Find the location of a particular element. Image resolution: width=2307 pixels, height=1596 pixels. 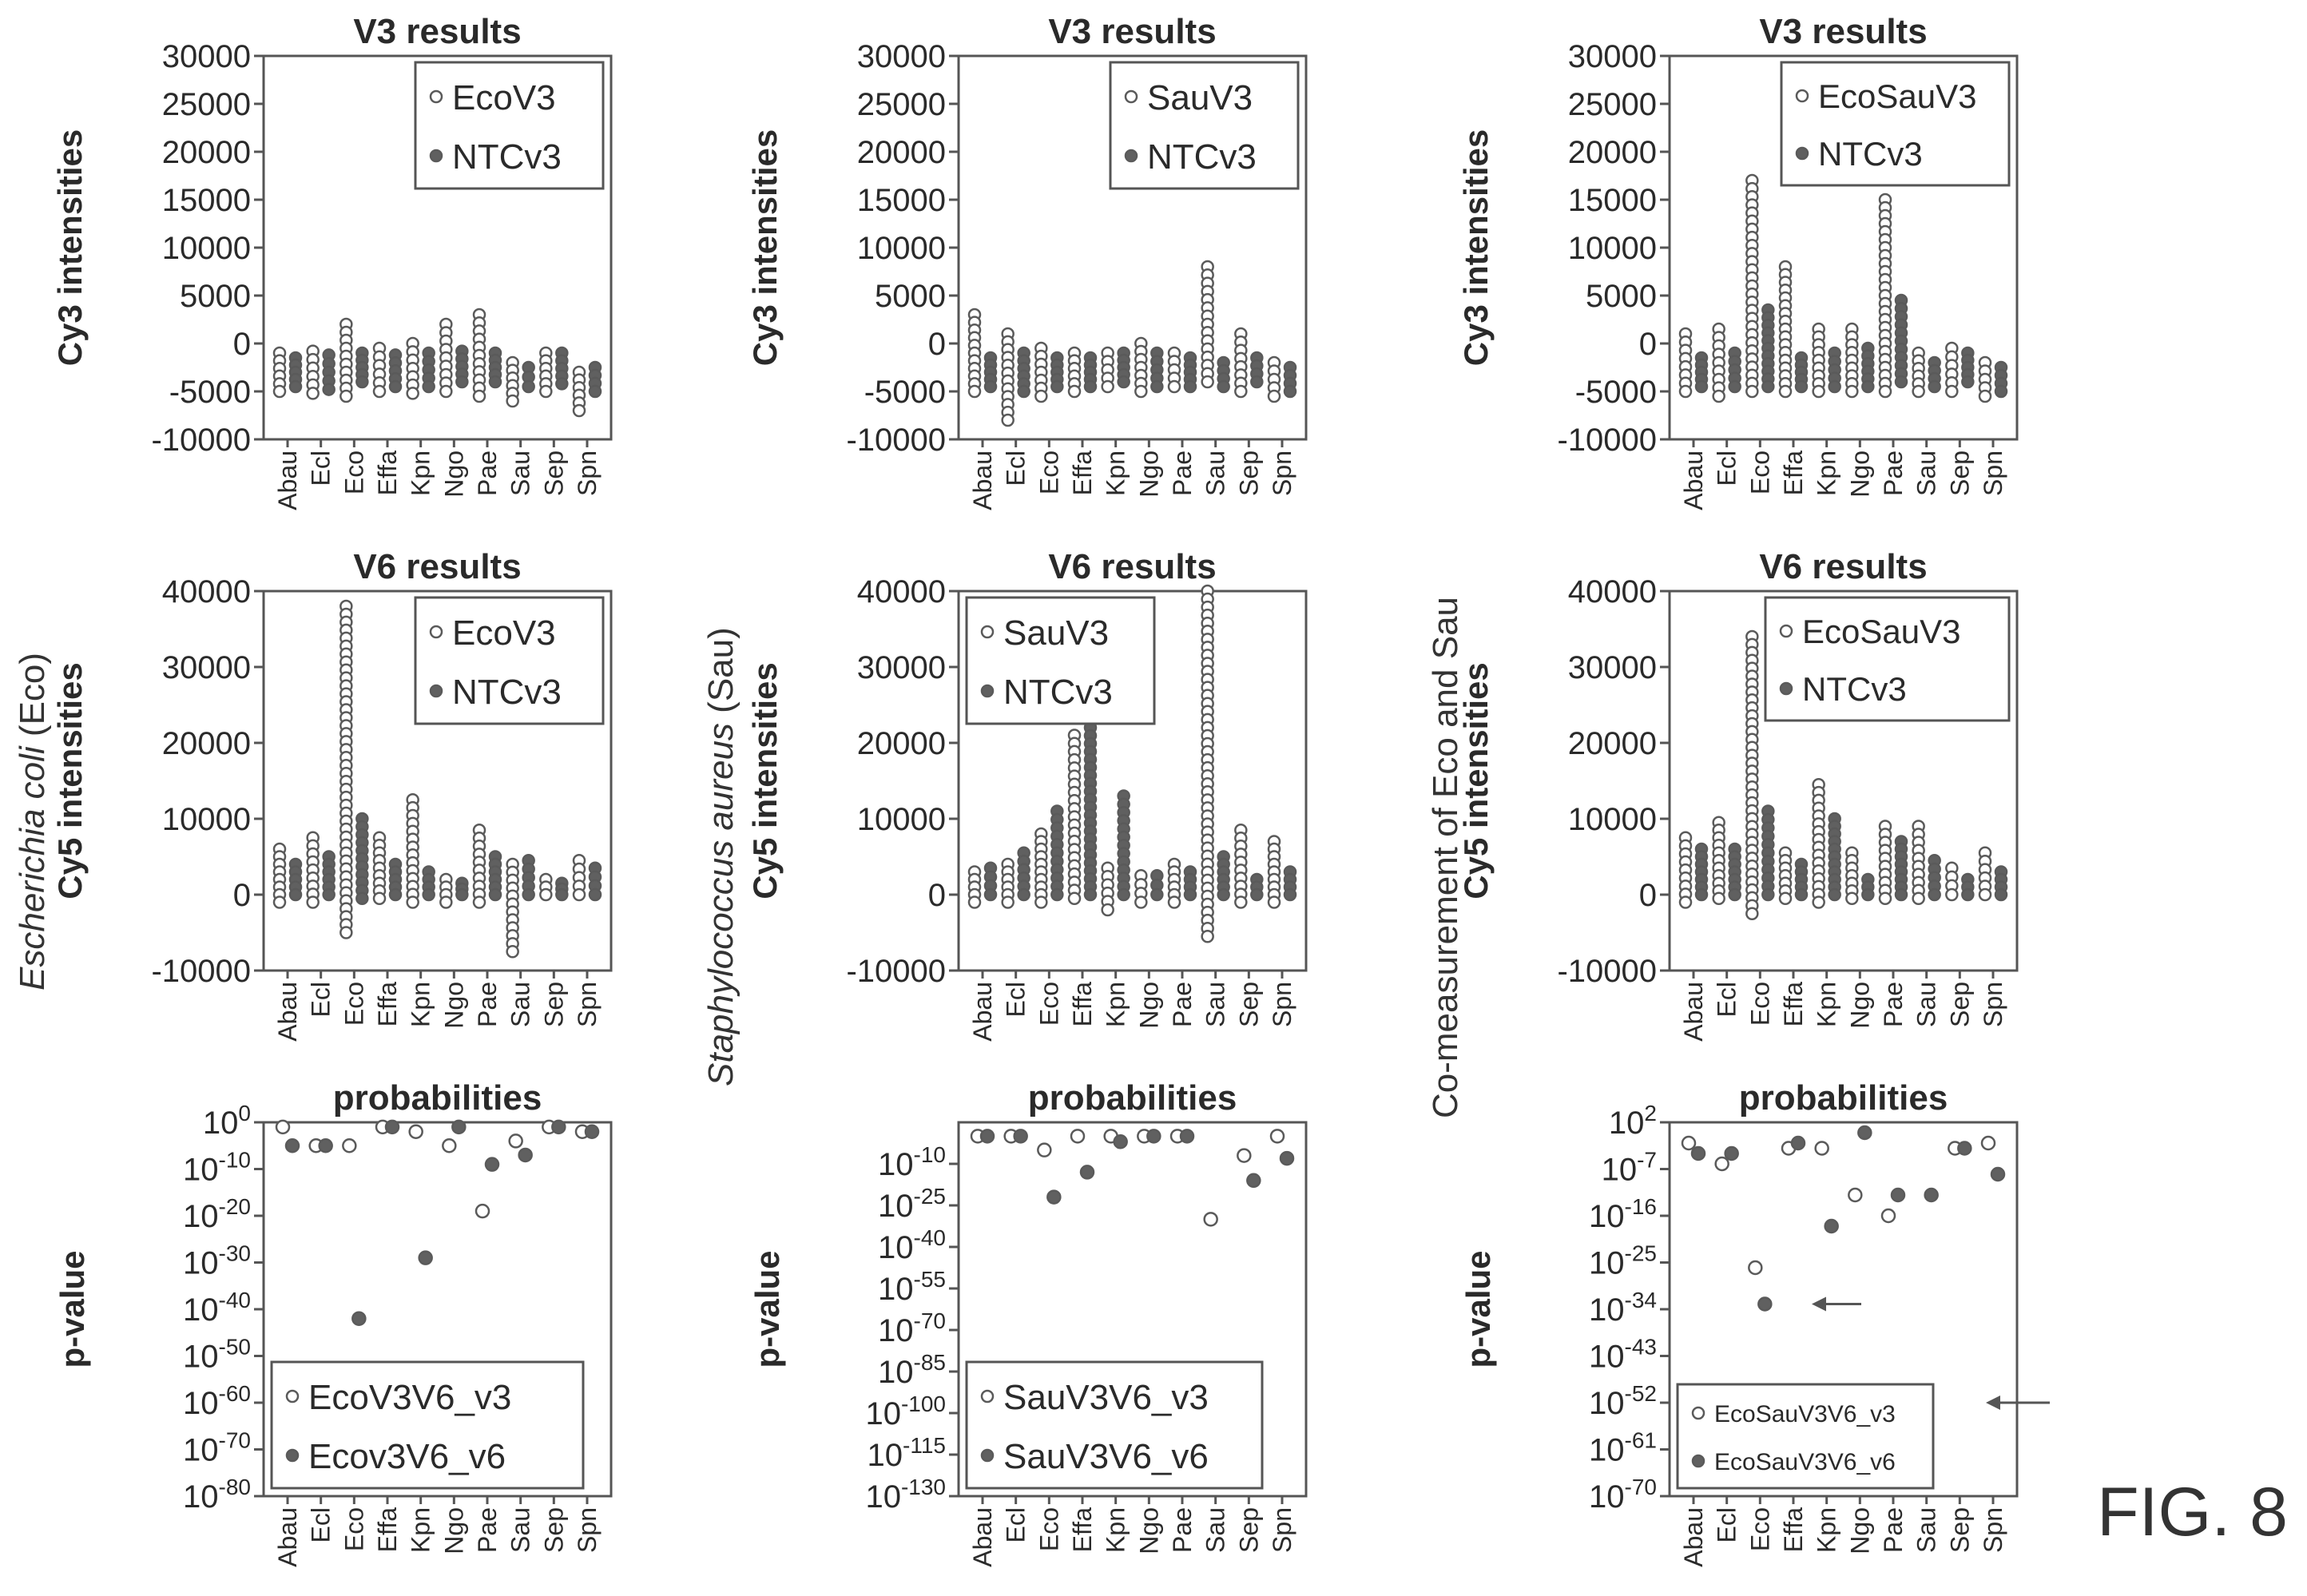

y-tick-label: 10-50 is located at coordinates (217, 1355).